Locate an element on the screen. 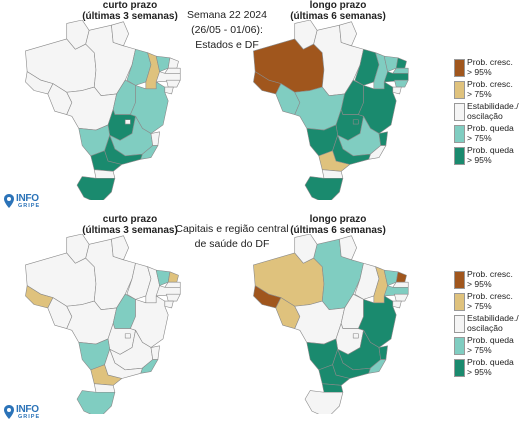 This screenshot has width=530, height=424. long-term-label-top: longo prazo (últimas 6 semanas) is located at coordinates (338, 11).